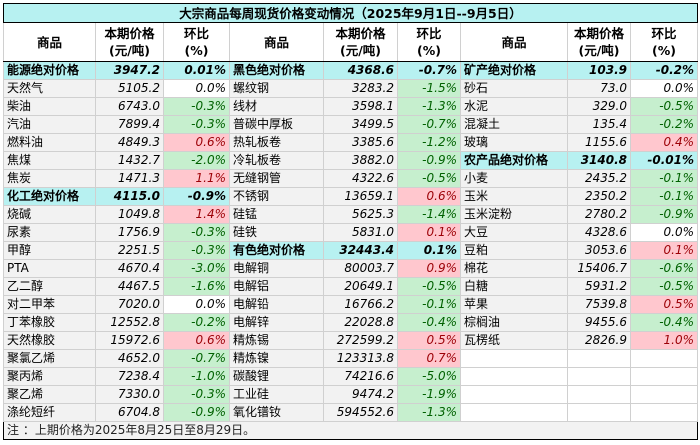 This screenshot has height=445, width=700. Describe the element at coordinates (360, 178) in the screenshot. I see `current-price: 4322.6` at that location.